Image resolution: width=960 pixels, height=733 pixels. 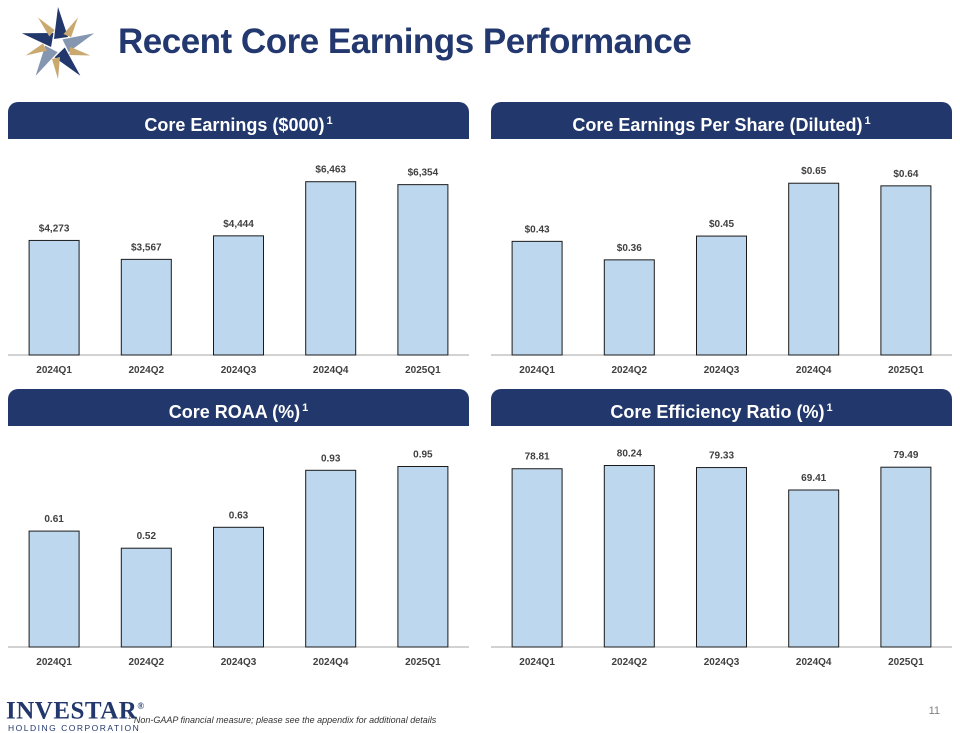 I want to click on footnote-number: 1, so click(x=130, y=718).